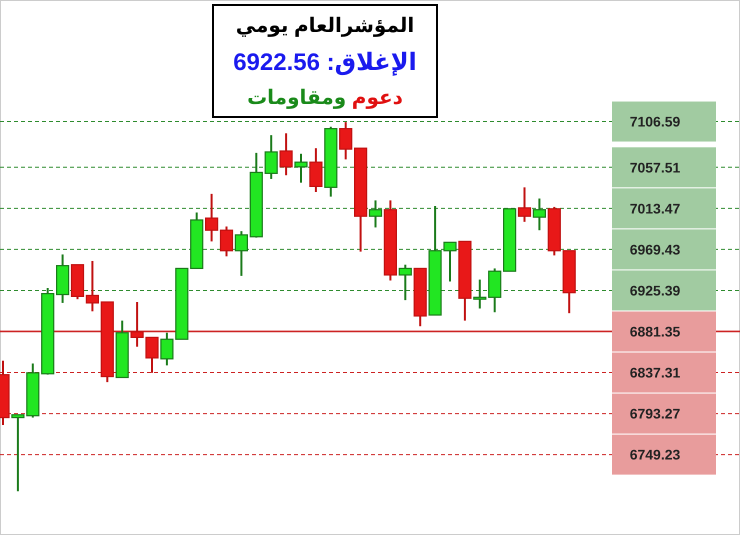  I want to click on y-tick-label: 6969.43, so click(655, 249).